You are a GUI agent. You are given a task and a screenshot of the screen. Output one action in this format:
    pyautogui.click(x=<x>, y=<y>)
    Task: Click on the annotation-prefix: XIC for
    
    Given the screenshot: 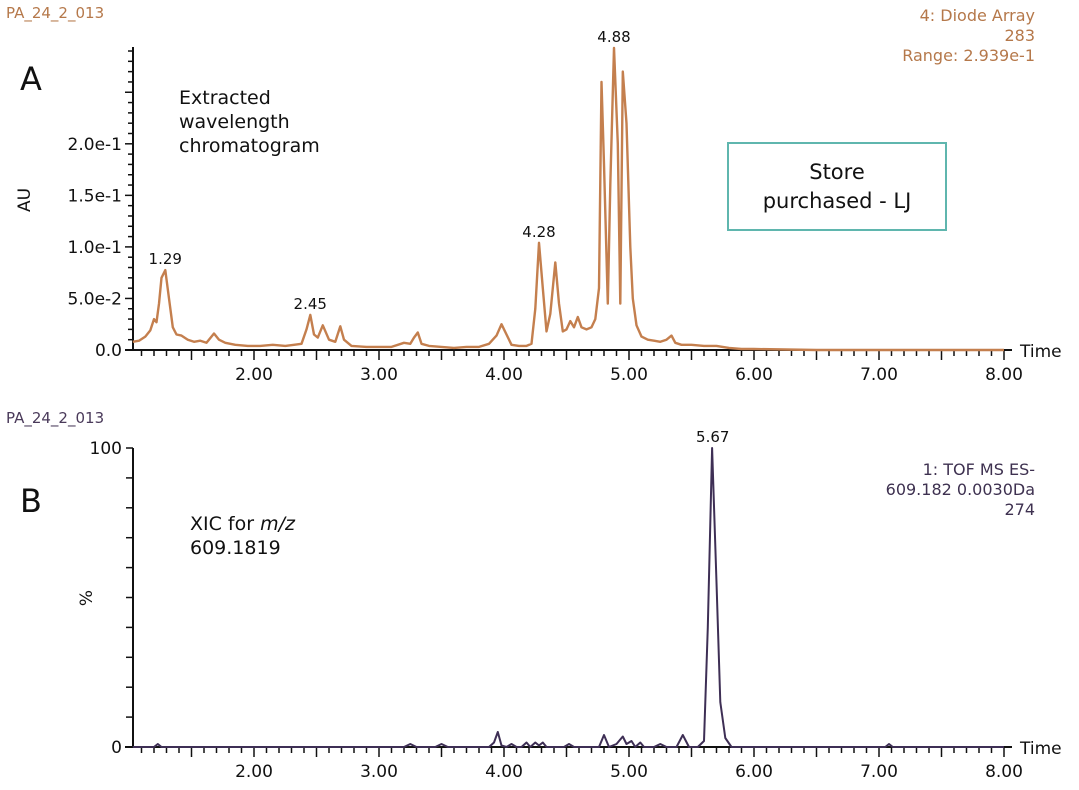 What is the action you would take?
    pyautogui.click(x=225, y=524)
    